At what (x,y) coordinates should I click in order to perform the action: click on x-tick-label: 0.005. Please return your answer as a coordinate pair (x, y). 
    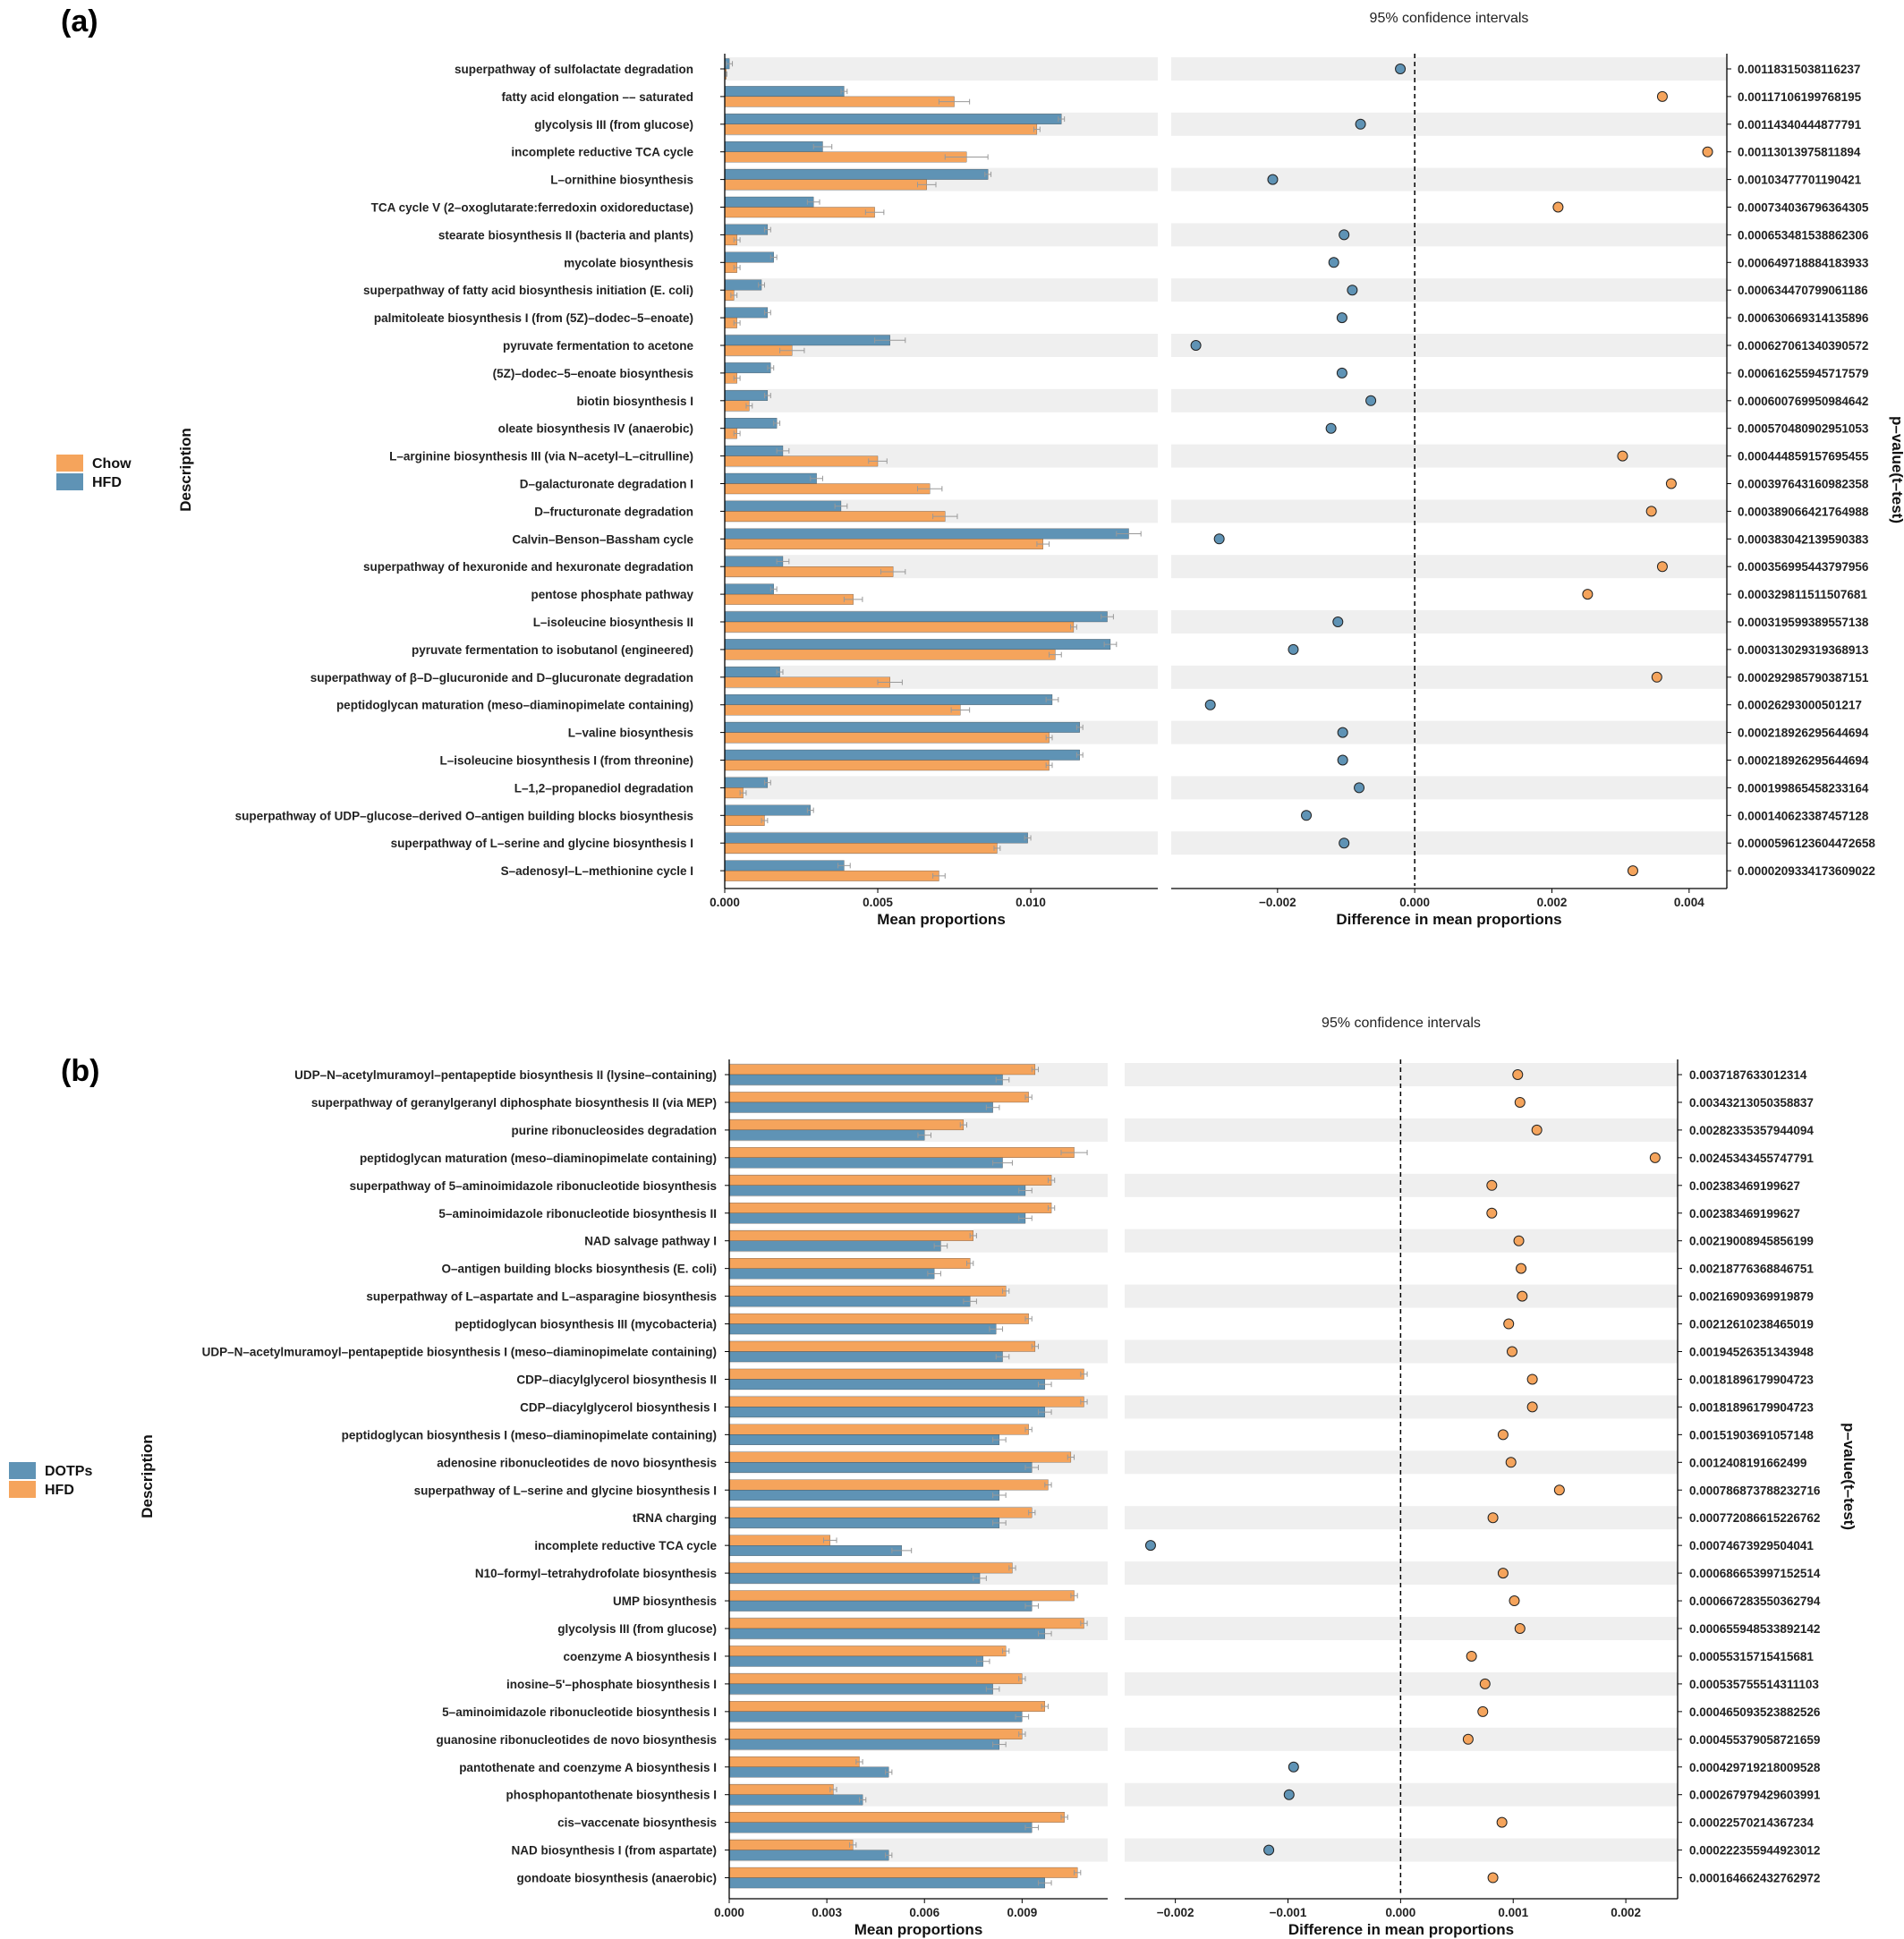
    Looking at the image, I should click on (878, 902).